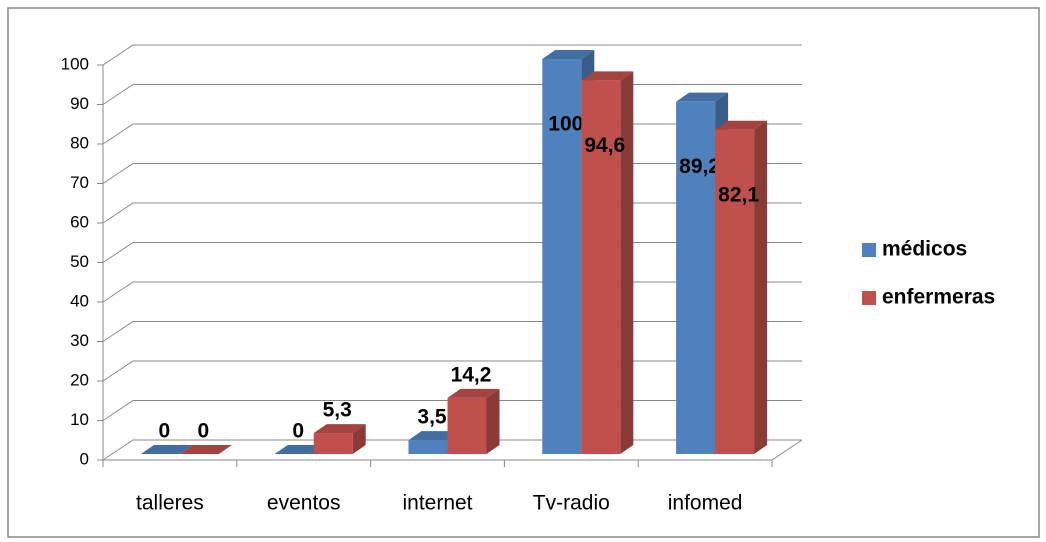 This screenshot has height=542, width=1046. Describe the element at coordinates (79, 261) in the screenshot. I see `y-tick-label: 50` at that location.